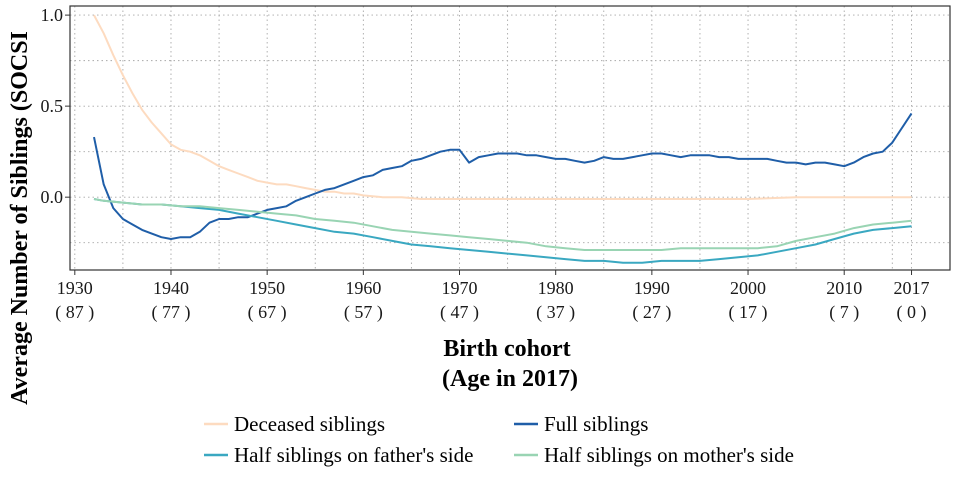 The width and height of the screenshot is (960, 480). What do you see at coordinates (353, 455) in the screenshot?
I see `legend-label-2: Half siblings on father's side` at bounding box center [353, 455].